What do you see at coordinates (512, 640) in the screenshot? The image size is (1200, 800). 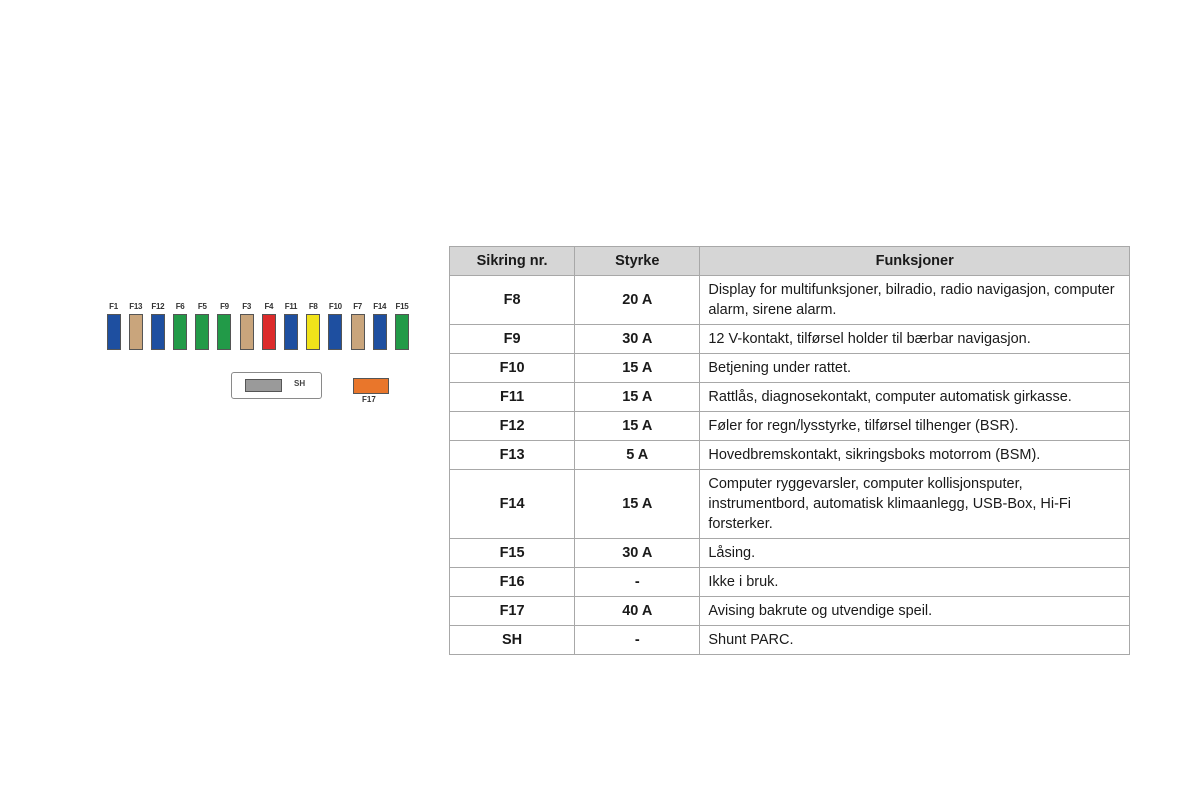 I see `fuse-number-cell: SH` at bounding box center [512, 640].